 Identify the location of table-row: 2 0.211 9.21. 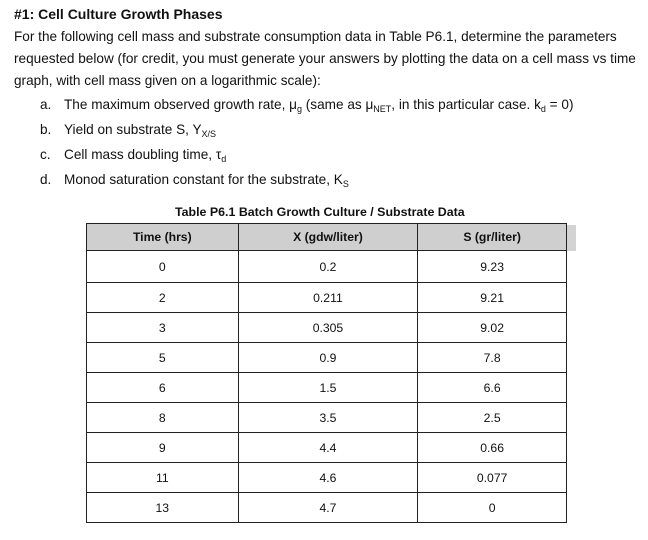
(326, 297).